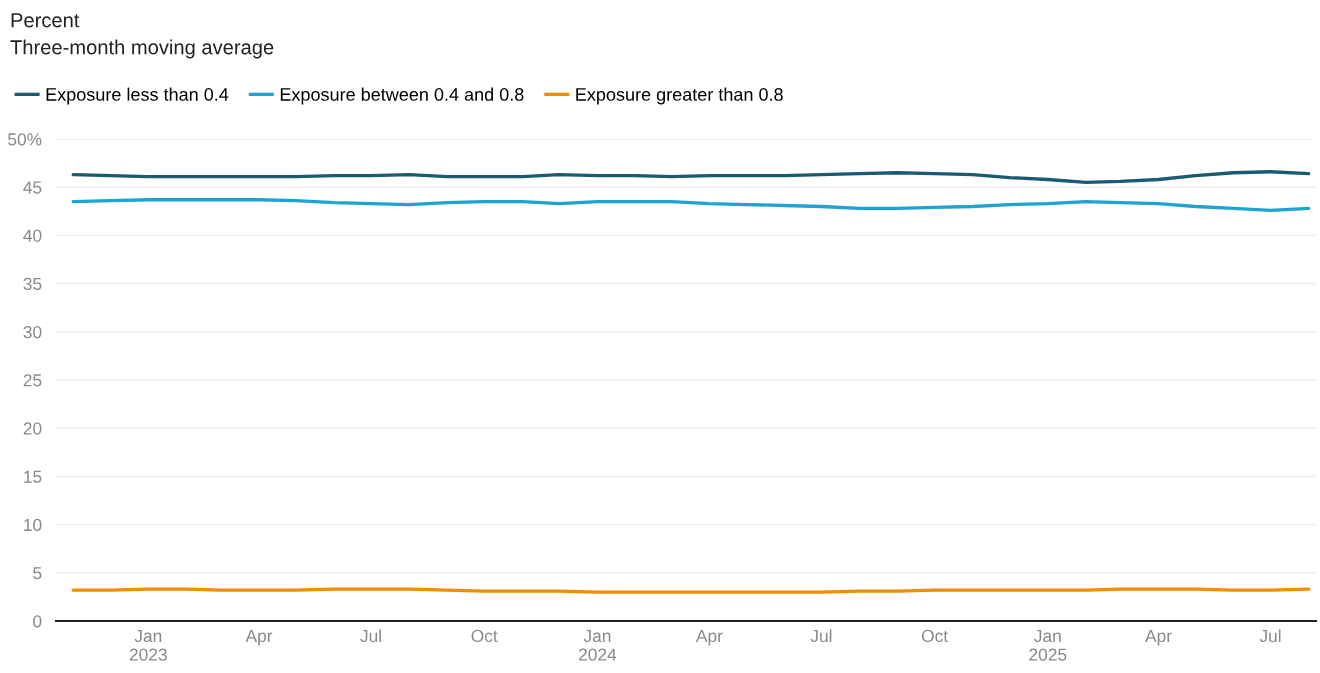 The height and width of the screenshot is (673, 1320). What do you see at coordinates (1048, 645) in the screenshot?
I see `x-tick-label: Jan 2025` at bounding box center [1048, 645].